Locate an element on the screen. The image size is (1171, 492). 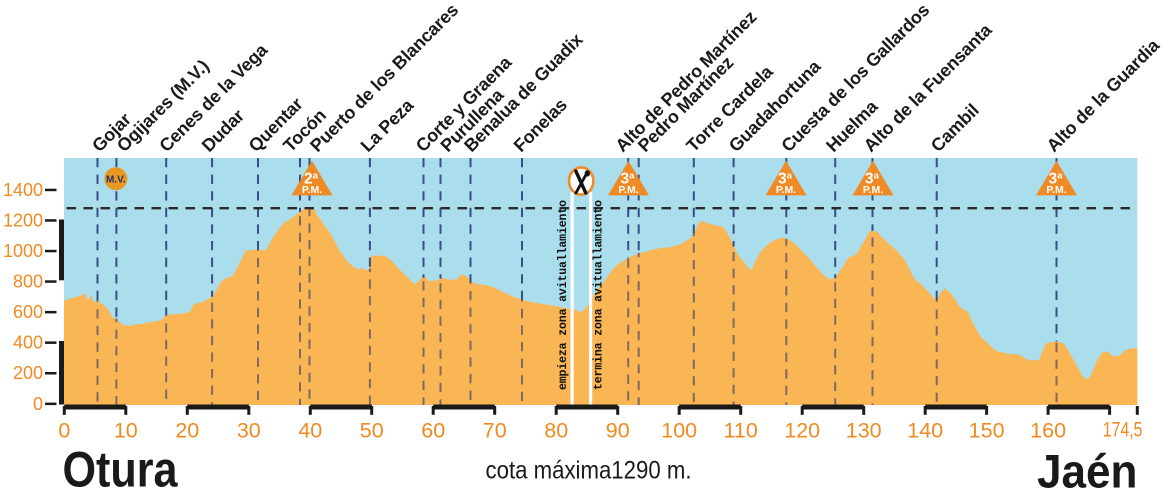
svg-text: M.V. is located at coordinates (116, 180).